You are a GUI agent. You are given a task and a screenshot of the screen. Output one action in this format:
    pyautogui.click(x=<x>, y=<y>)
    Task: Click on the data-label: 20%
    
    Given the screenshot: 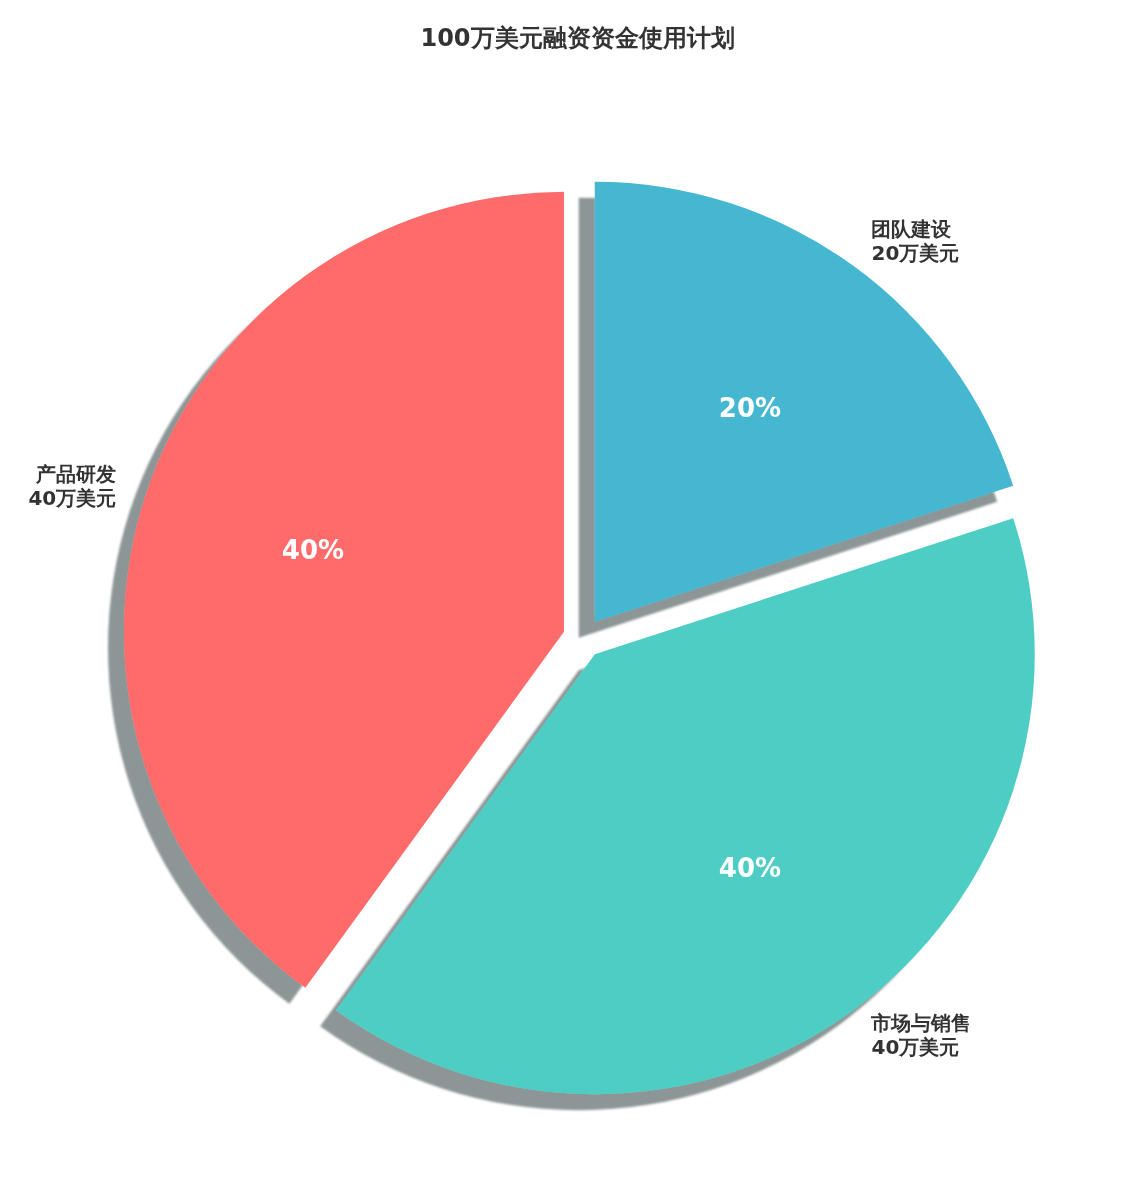 What is the action you would take?
    pyautogui.click(x=750, y=408)
    